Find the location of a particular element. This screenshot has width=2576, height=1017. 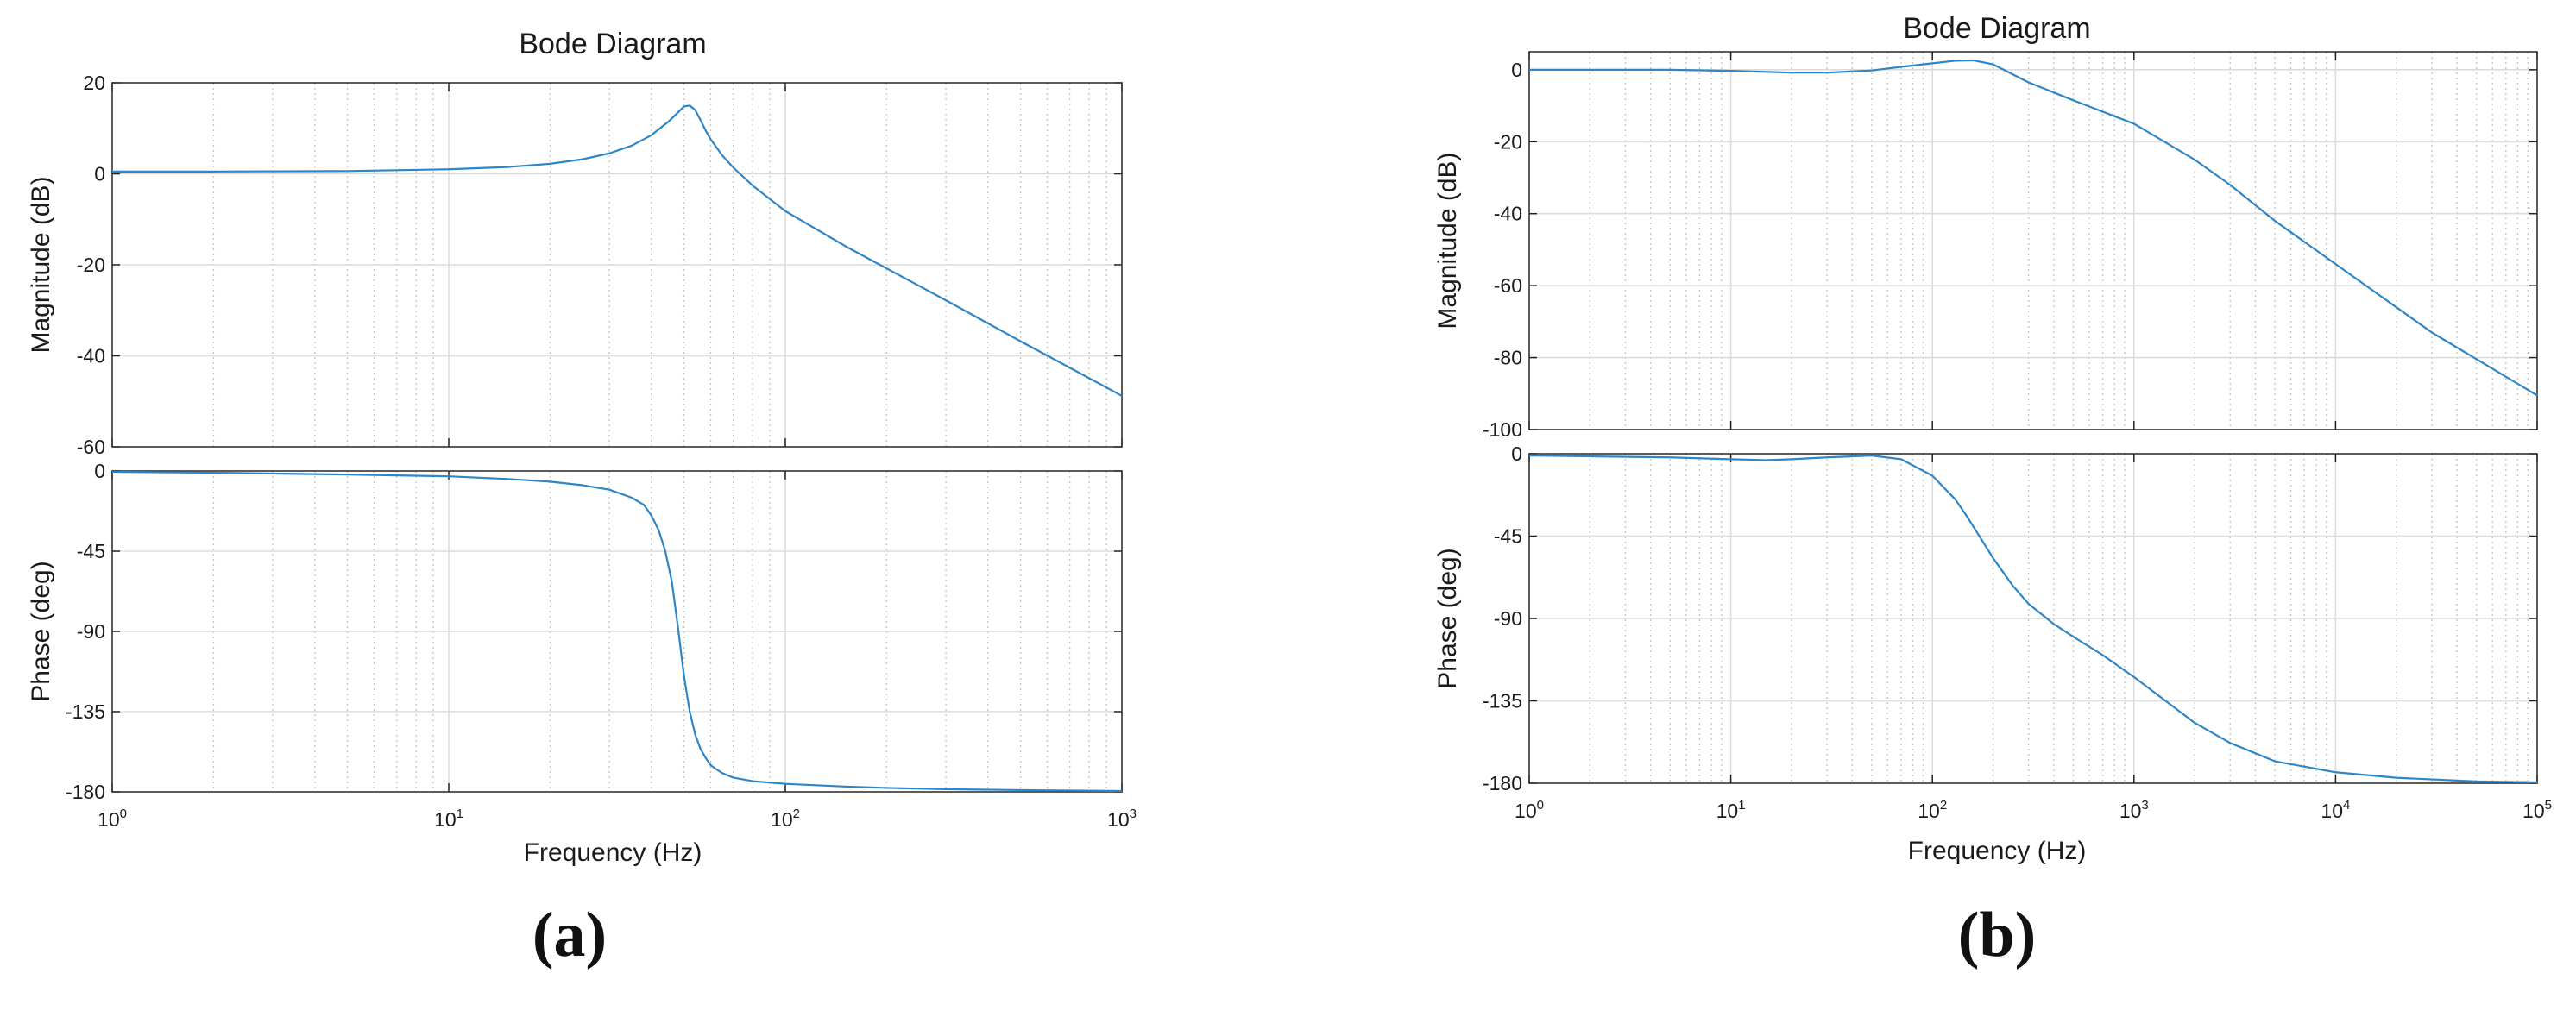

x-tick-label: 10⁵ is located at coordinates (2537, 810).